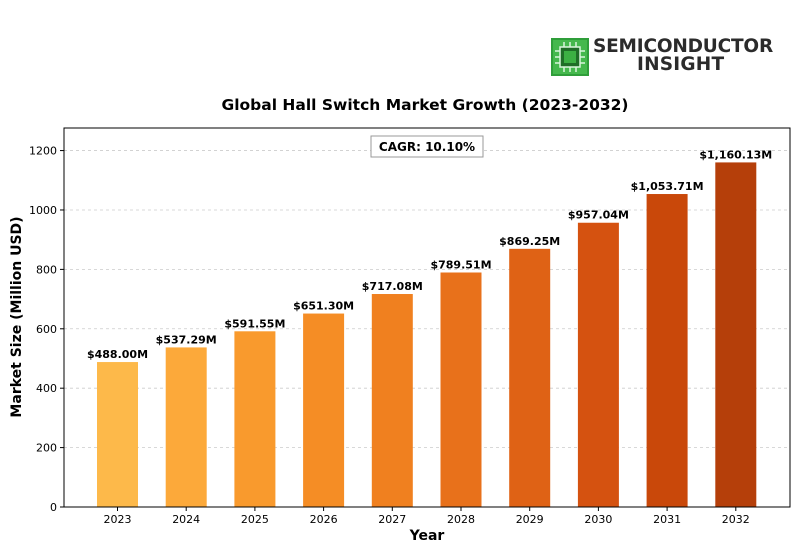  Describe the element at coordinates (186, 427) in the screenshot. I see `bar-2024` at that location.